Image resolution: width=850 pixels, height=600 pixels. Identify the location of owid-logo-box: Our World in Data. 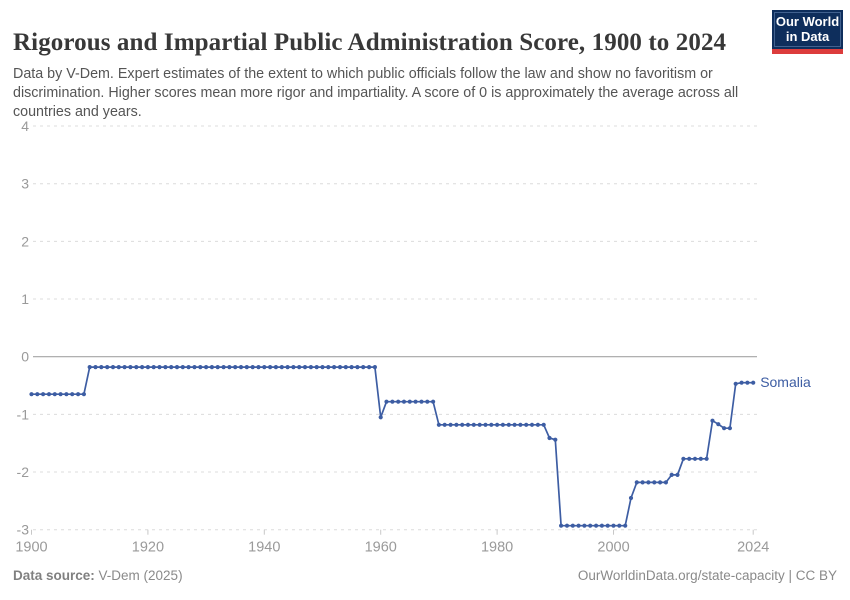
(807, 29).